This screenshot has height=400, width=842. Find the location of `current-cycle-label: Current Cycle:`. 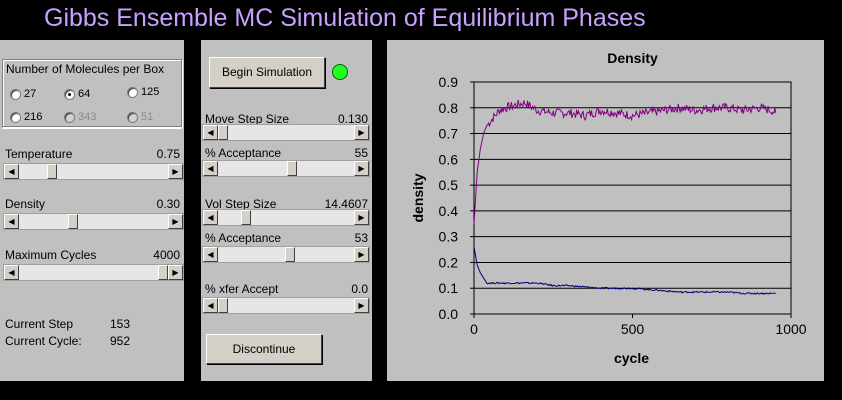

current-cycle-label: Current Cycle: is located at coordinates (43, 341).